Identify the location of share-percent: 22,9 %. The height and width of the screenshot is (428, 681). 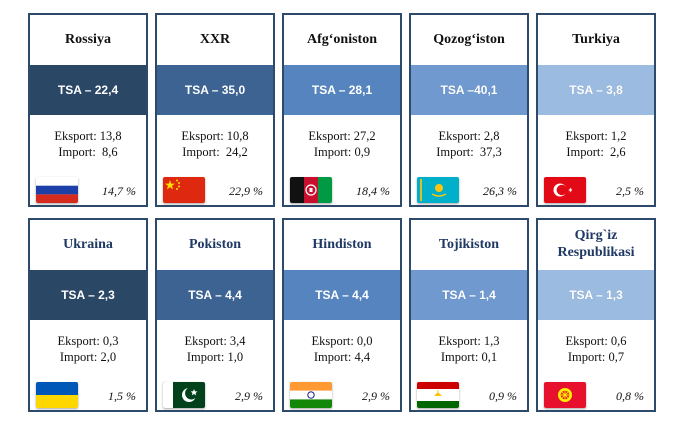
(246, 191).